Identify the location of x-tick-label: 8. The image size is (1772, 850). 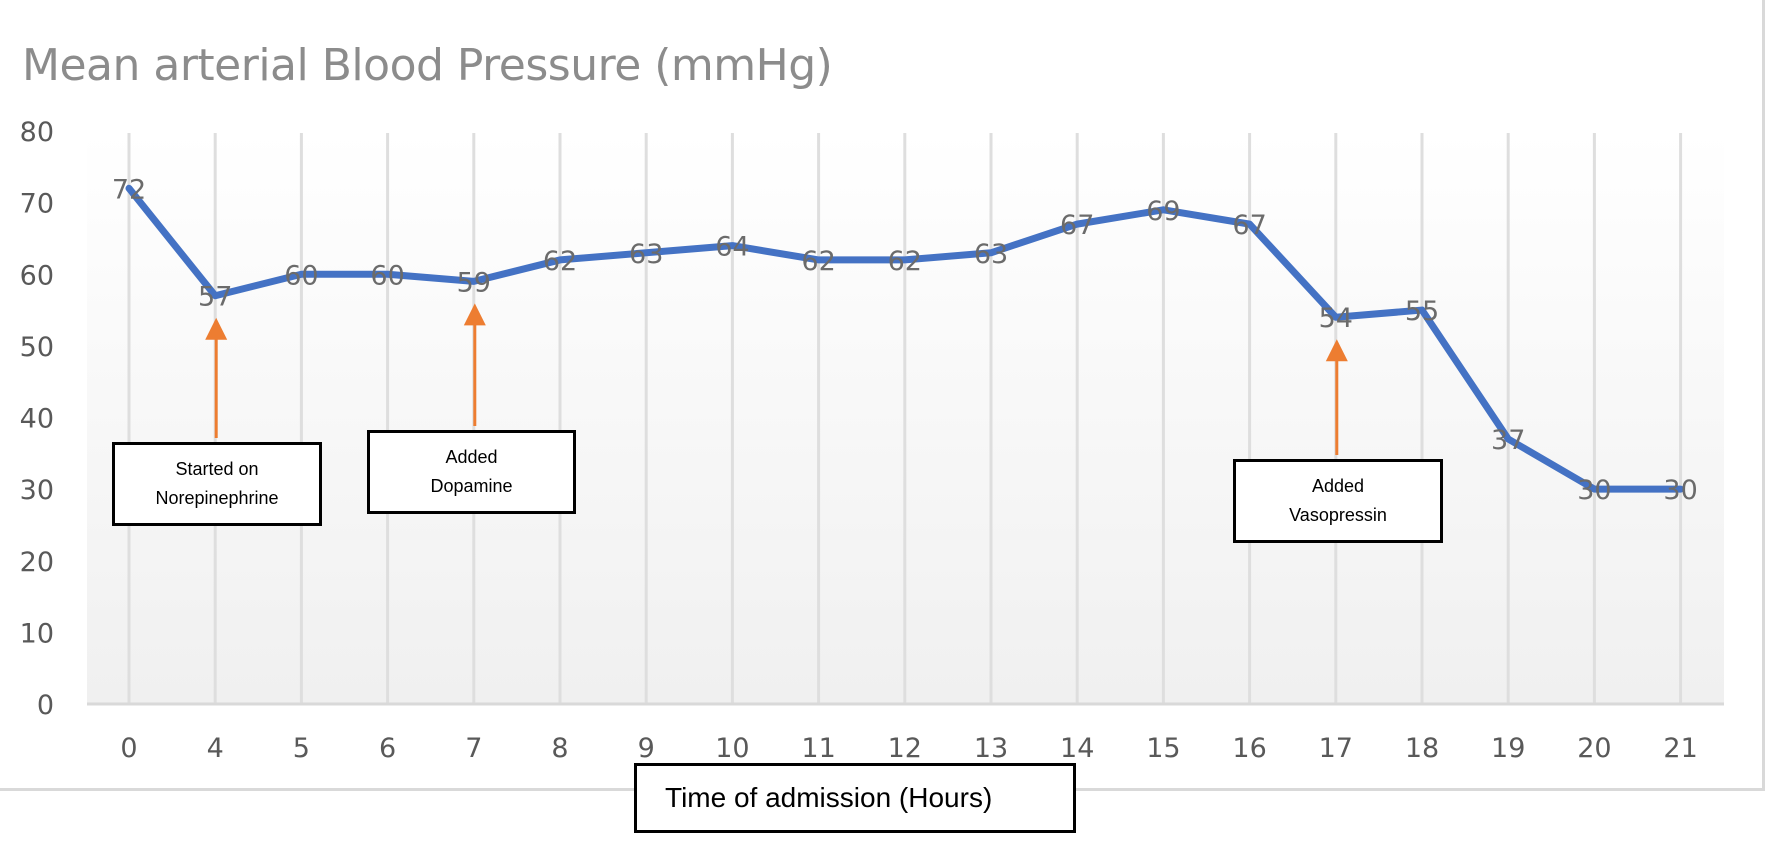
(559, 748).